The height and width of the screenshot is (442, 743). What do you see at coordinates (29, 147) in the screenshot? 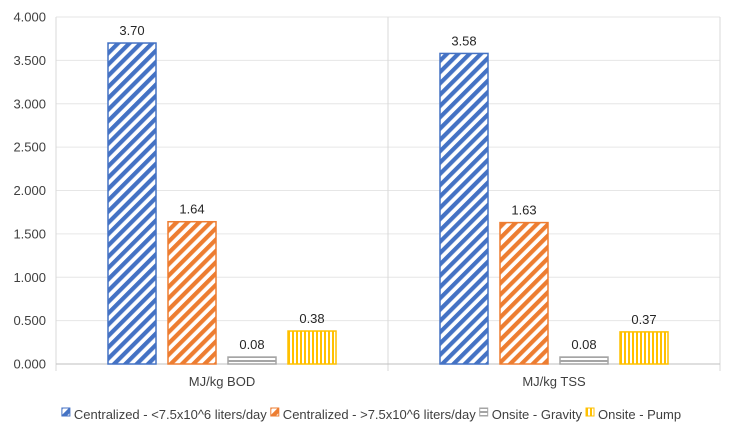
I see `y-tick-label: 2.500` at bounding box center [29, 147].